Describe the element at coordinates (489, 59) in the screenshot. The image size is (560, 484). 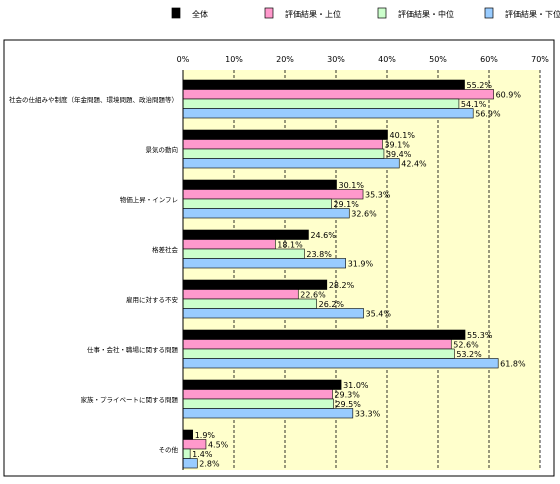
I see `x-tick-label: 60%` at that location.